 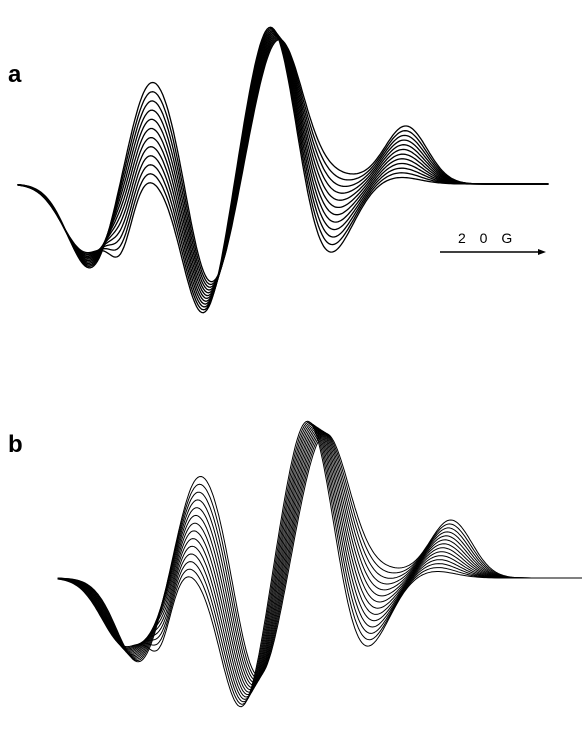 What do you see at coordinates (15, 74) in the screenshot?
I see `panel-a-label: a` at bounding box center [15, 74].